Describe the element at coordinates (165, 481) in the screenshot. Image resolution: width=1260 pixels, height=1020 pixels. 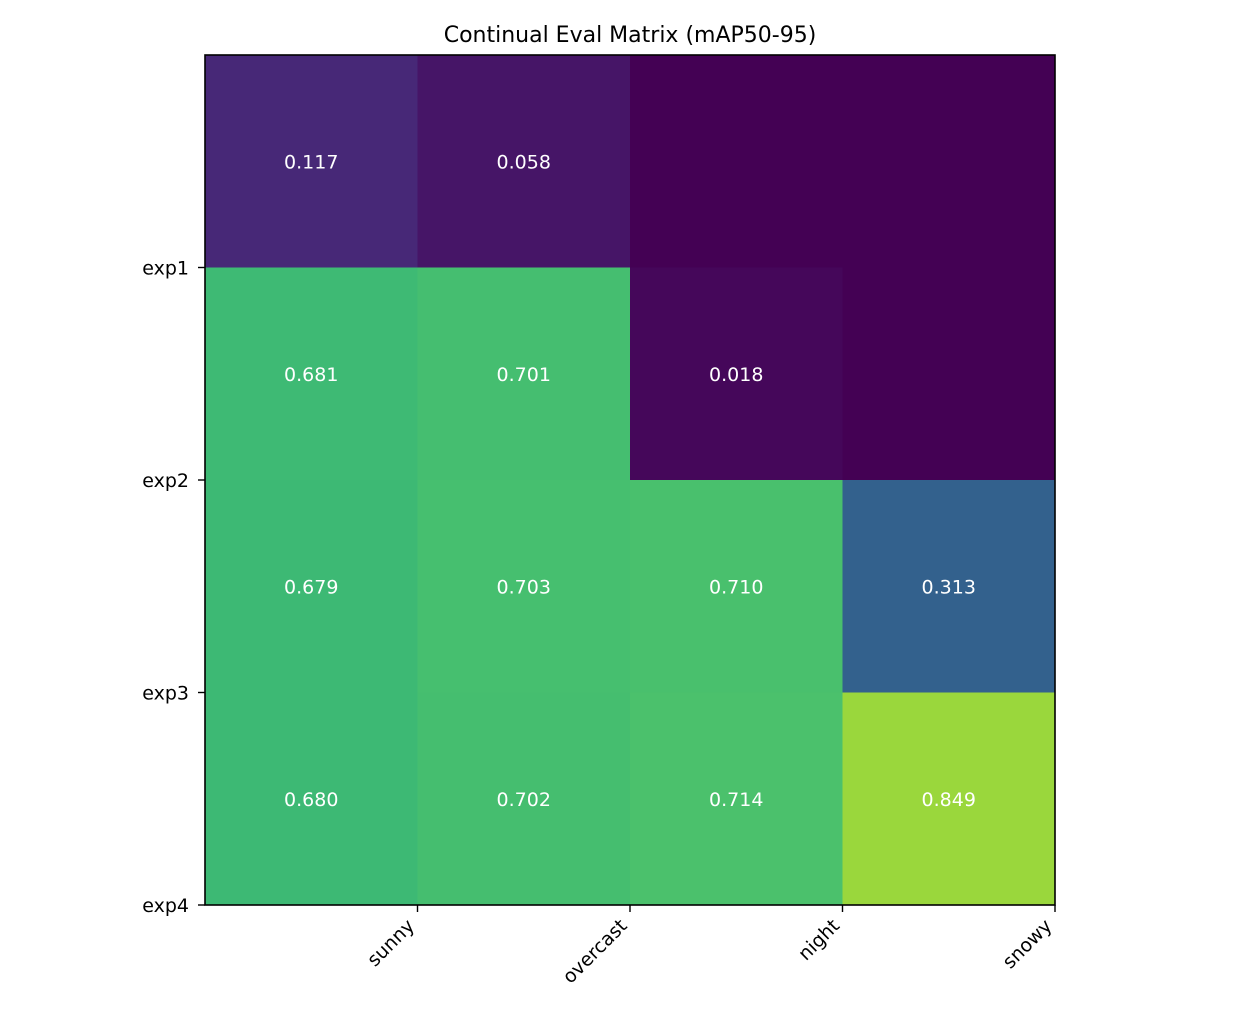
I see `y-tick-label: exp2` at that location.